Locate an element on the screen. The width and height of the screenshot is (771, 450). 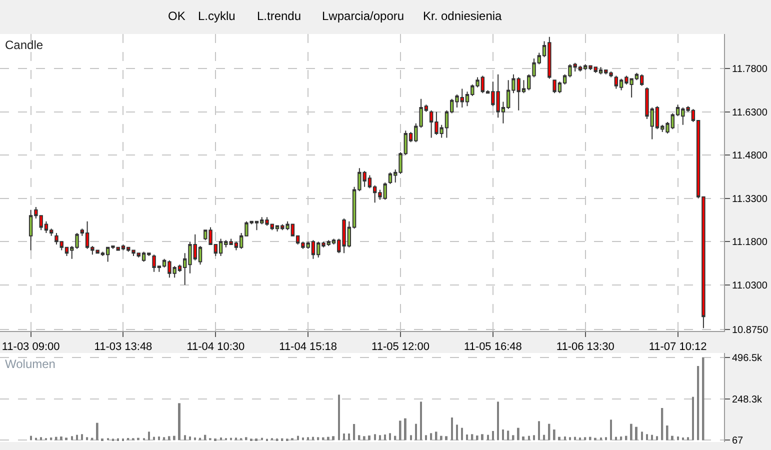
x-tick-label: 11-03 13:48 is located at coordinates (123, 347).